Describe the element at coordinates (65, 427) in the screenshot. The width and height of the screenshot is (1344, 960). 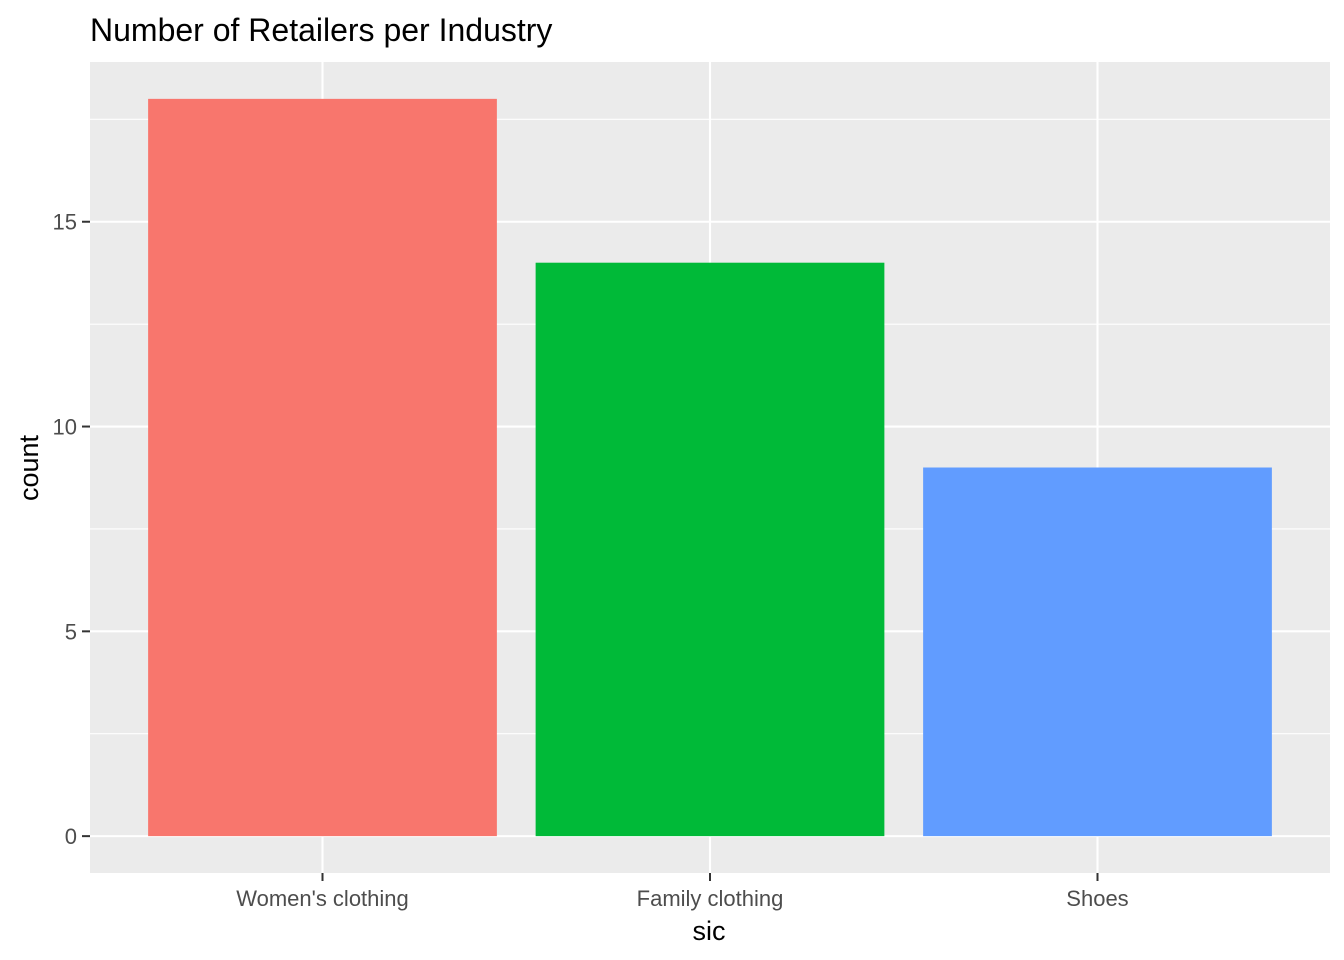
I see `y-tick-label-2: 10` at that location.